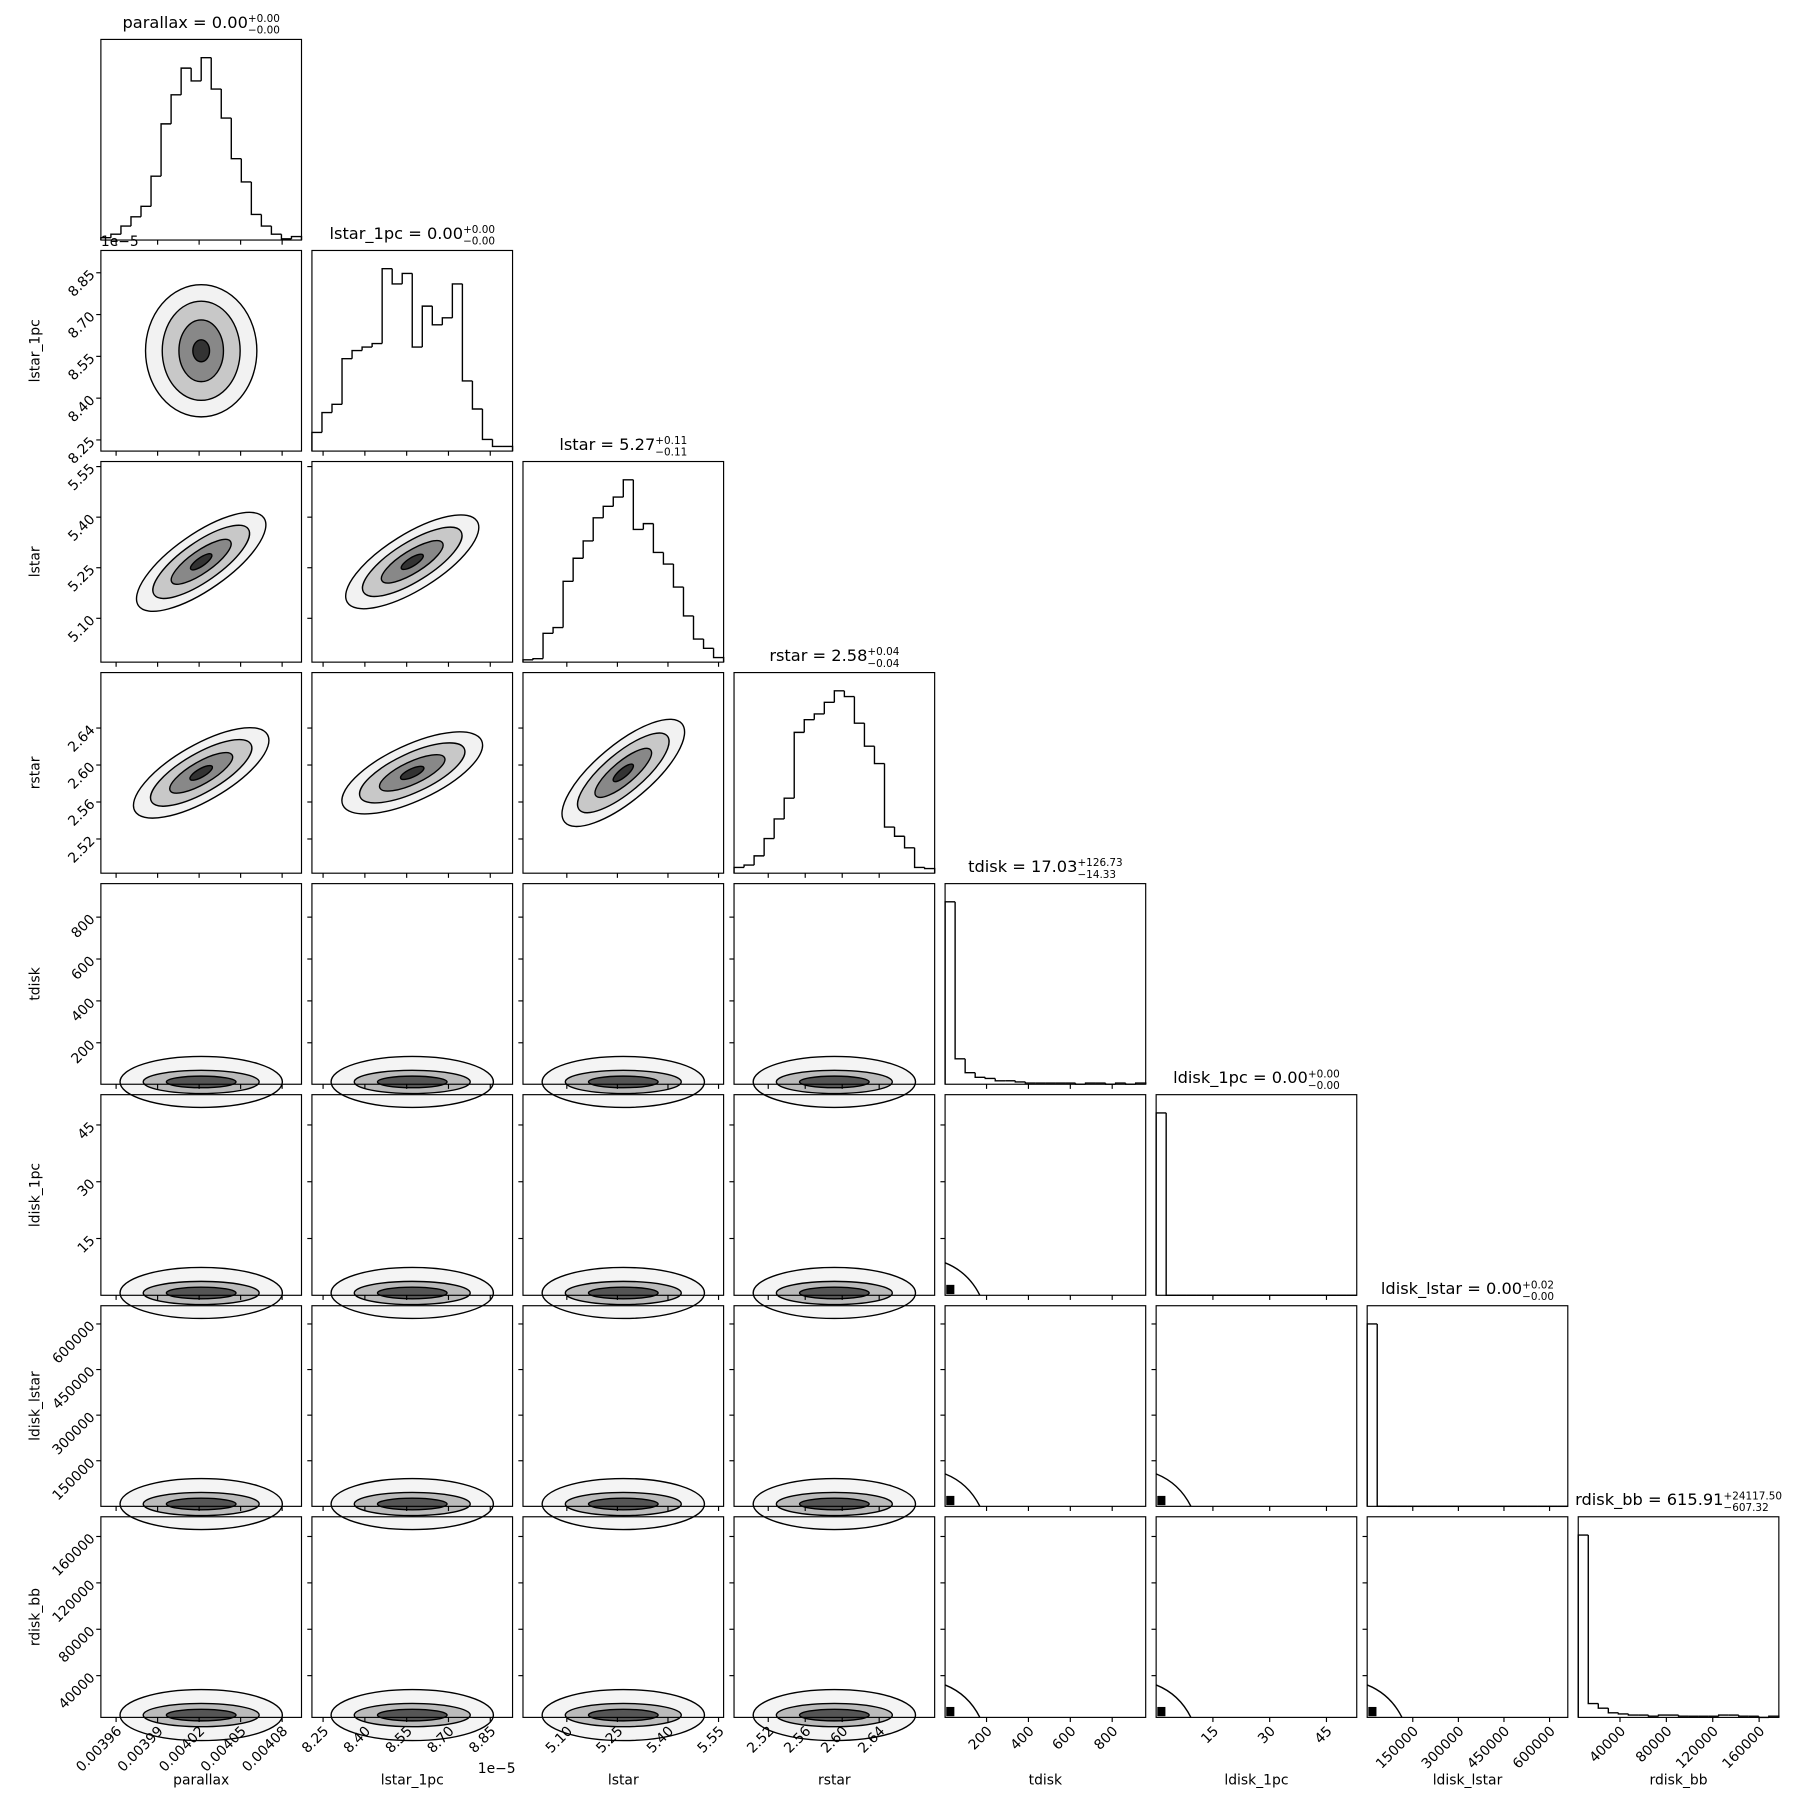 The height and width of the screenshot is (1809, 1809). What do you see at coordinates (1267, 1735) in the screenshot?
I see `x-tick-label: 30` at bounding box center [1267, 1735].